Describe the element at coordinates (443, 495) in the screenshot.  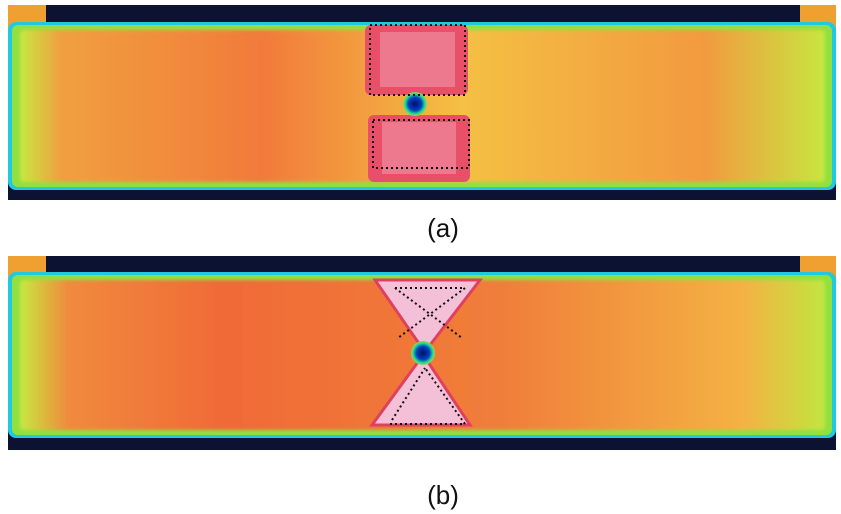
I see `panel-label: (b)` at that location.